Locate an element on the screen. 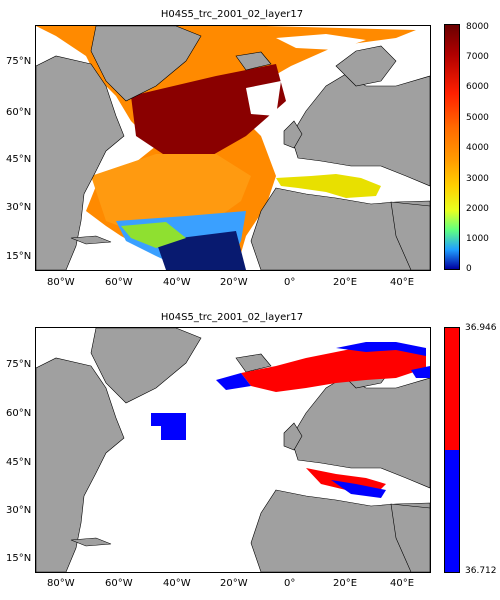  bottom-lon-tick: 20°E is located at coordinates (345, 583).